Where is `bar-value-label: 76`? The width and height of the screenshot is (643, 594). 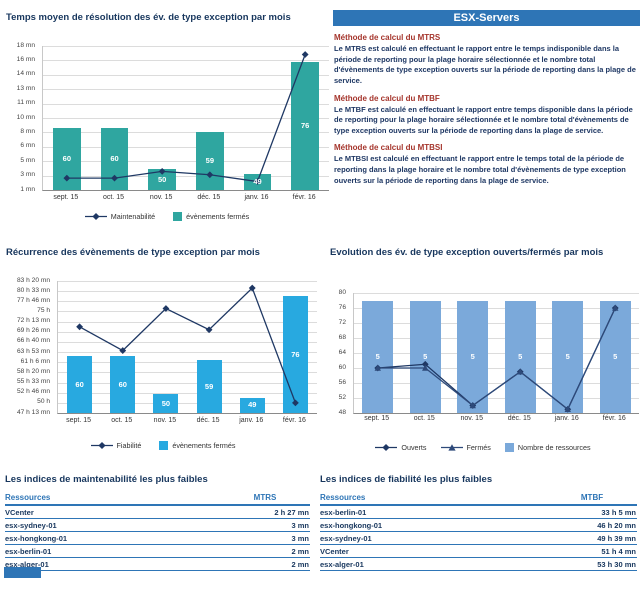 bar-value-label: 76 is located at coordinates (305, 126).